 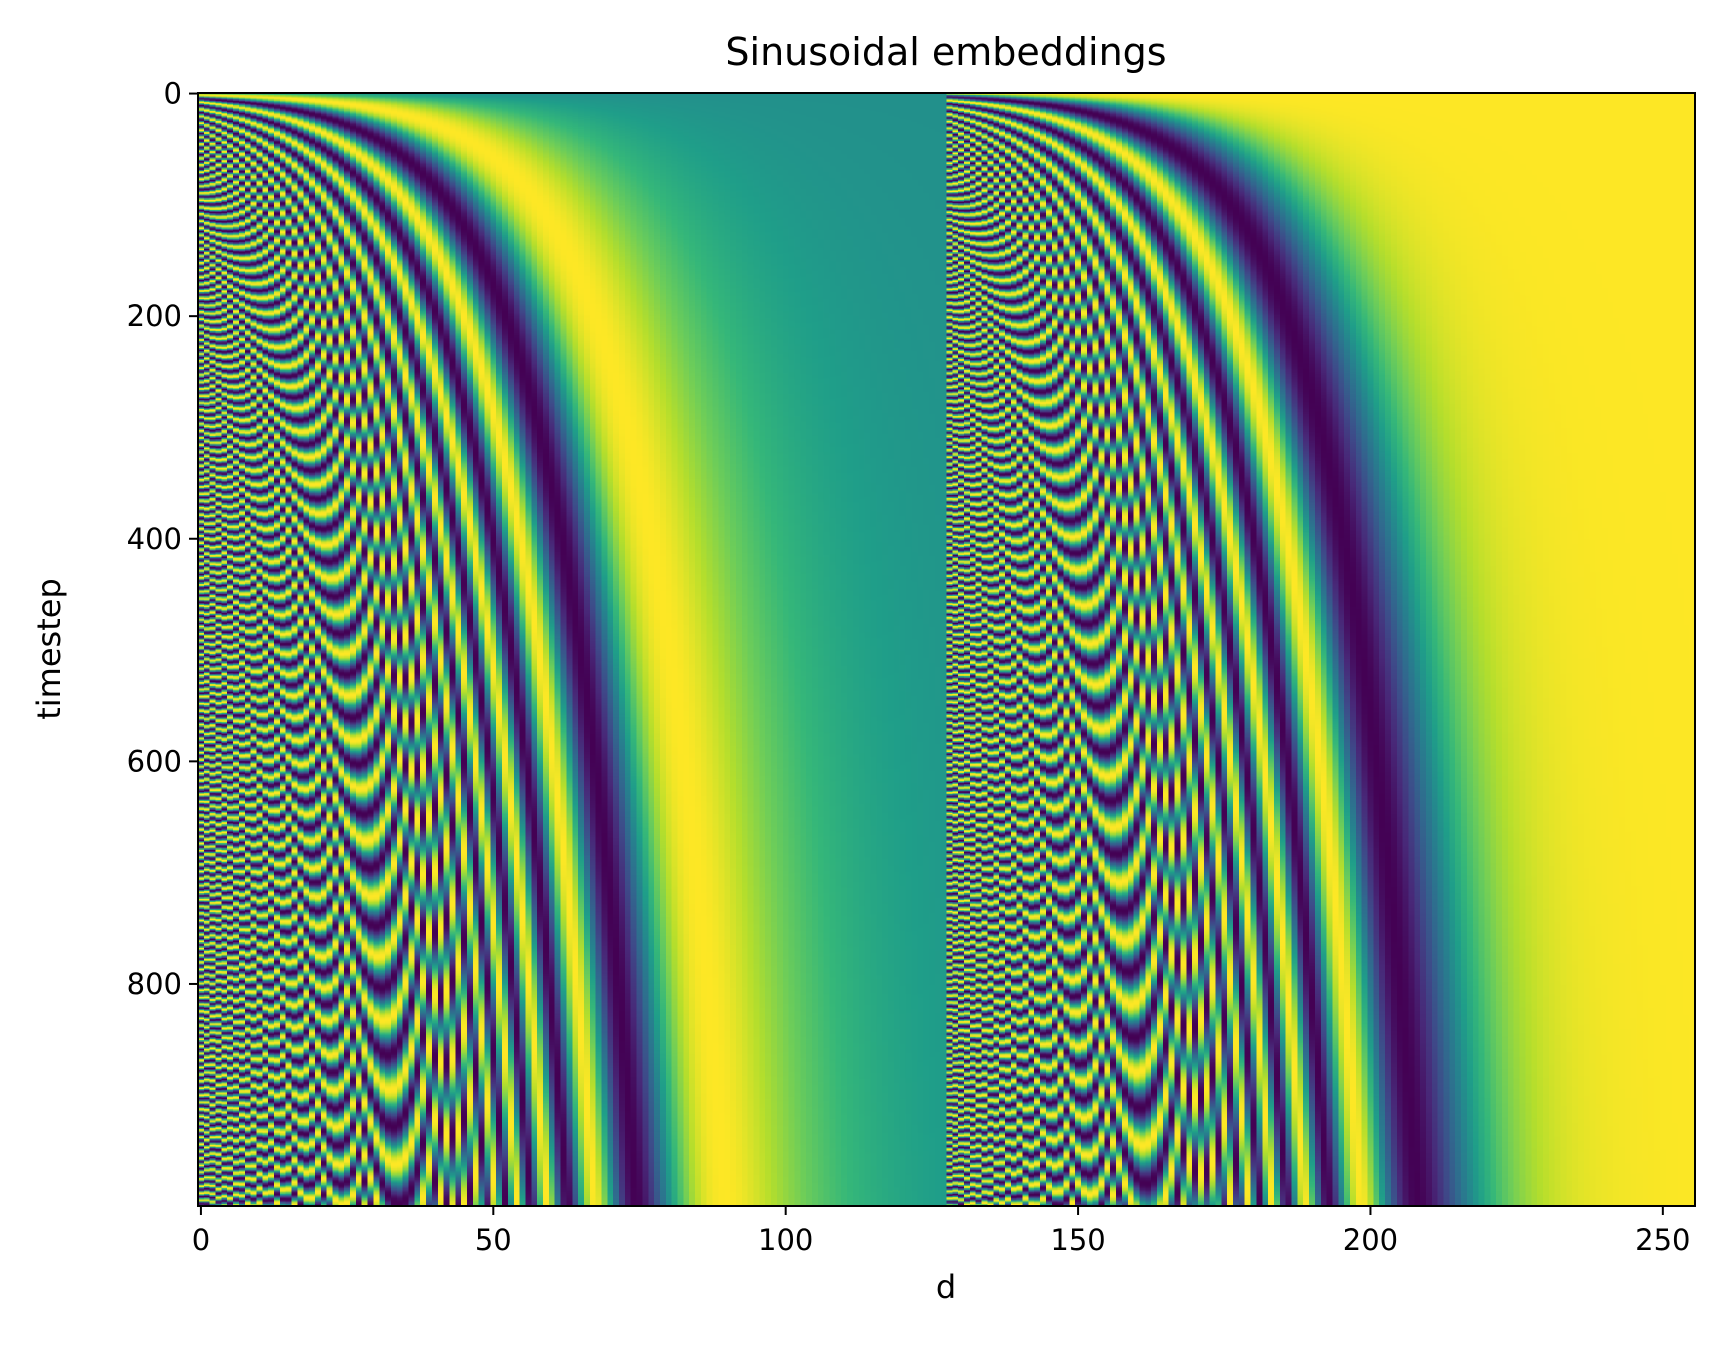 I want to click on y-axis-label: timestep, so click(x=49, y=649).